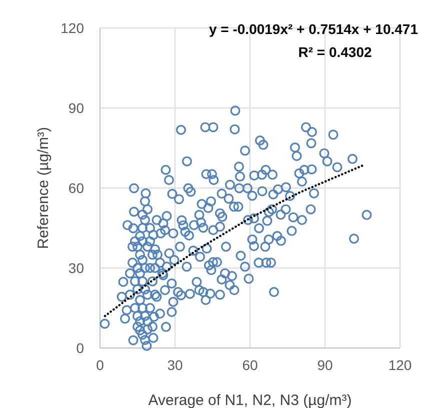 The width and height of the screenshot is (424, 408). I want to click on x-tick-label: 60, so click(250, 365).